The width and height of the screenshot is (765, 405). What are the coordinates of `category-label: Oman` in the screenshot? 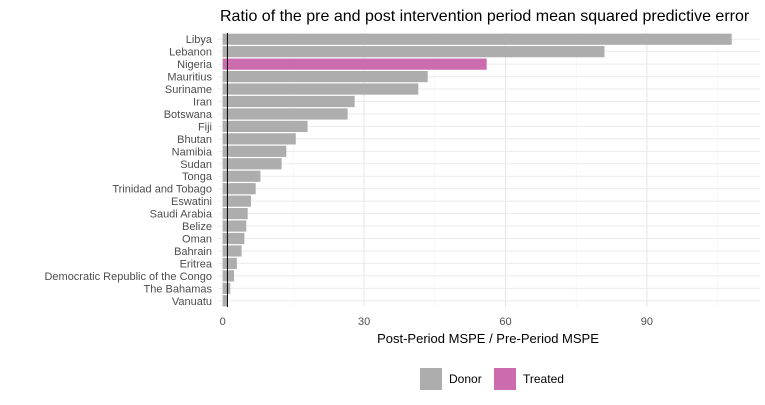 It's located at (197, 240).